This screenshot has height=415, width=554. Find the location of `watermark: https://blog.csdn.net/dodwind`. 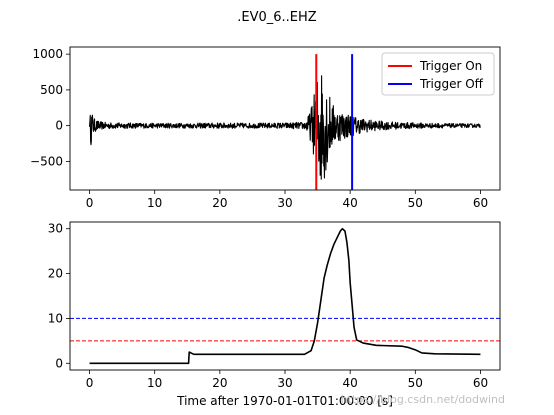

watermark: https://blog.csdn.net/dodwind is located at coordinates (423, 399).